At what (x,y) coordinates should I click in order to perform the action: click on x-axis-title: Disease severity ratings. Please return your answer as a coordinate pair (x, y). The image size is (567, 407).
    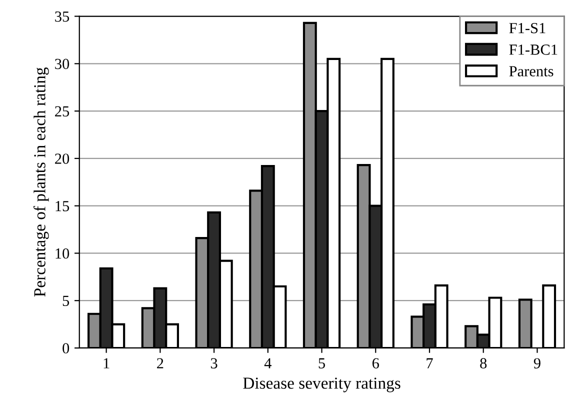
    Looking at the image, I should click on (321, 385).